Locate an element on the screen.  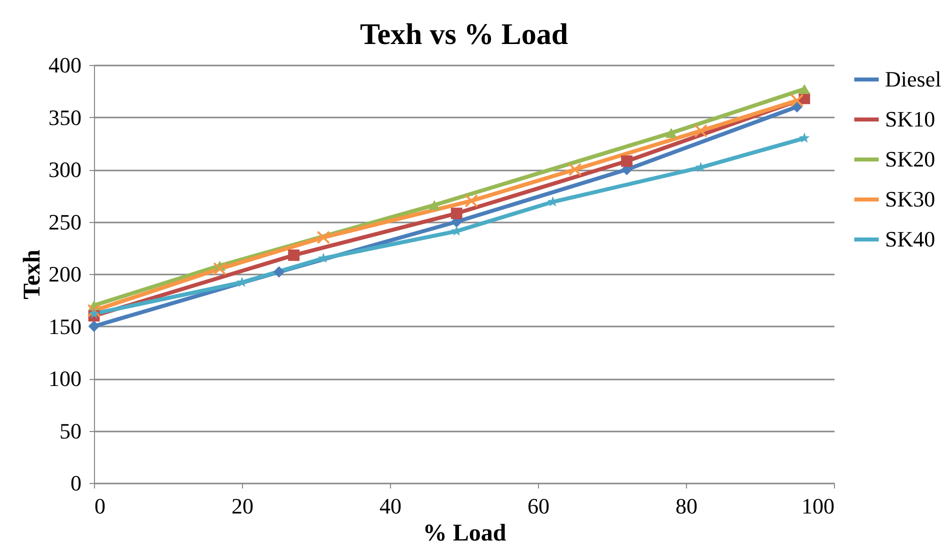
x-axis-title: % Load is located at coordinates (464, 533).